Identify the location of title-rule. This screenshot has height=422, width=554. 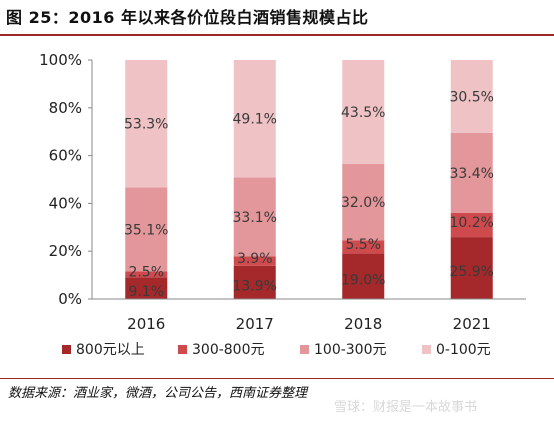
(277, 35).